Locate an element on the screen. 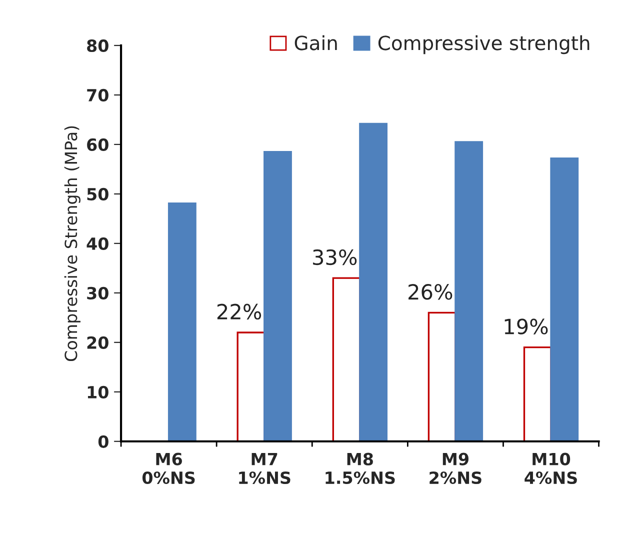 Image resolution: width=637 pixels, height=535 pixels. y-tick-label: 10 is located at coordinates (98, 392).